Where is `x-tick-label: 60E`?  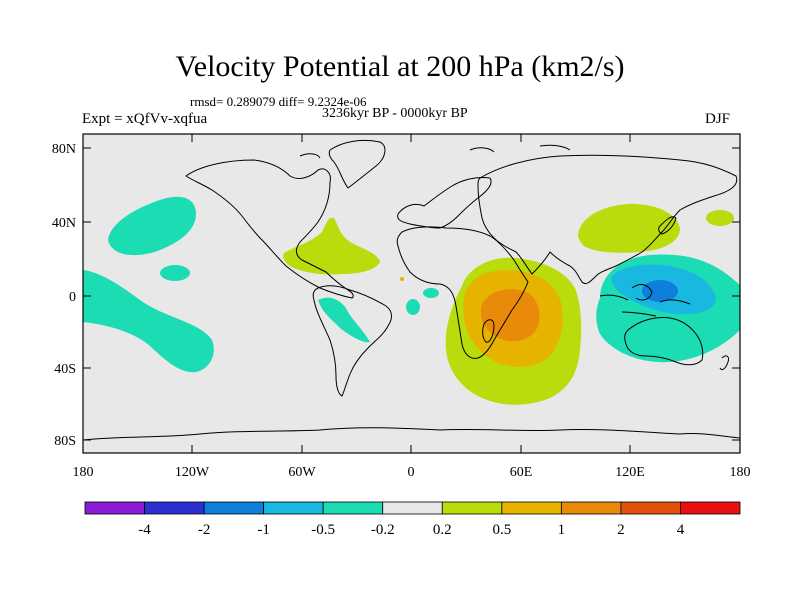
x-tick-label: 60E is located at coordinates (521, 472).